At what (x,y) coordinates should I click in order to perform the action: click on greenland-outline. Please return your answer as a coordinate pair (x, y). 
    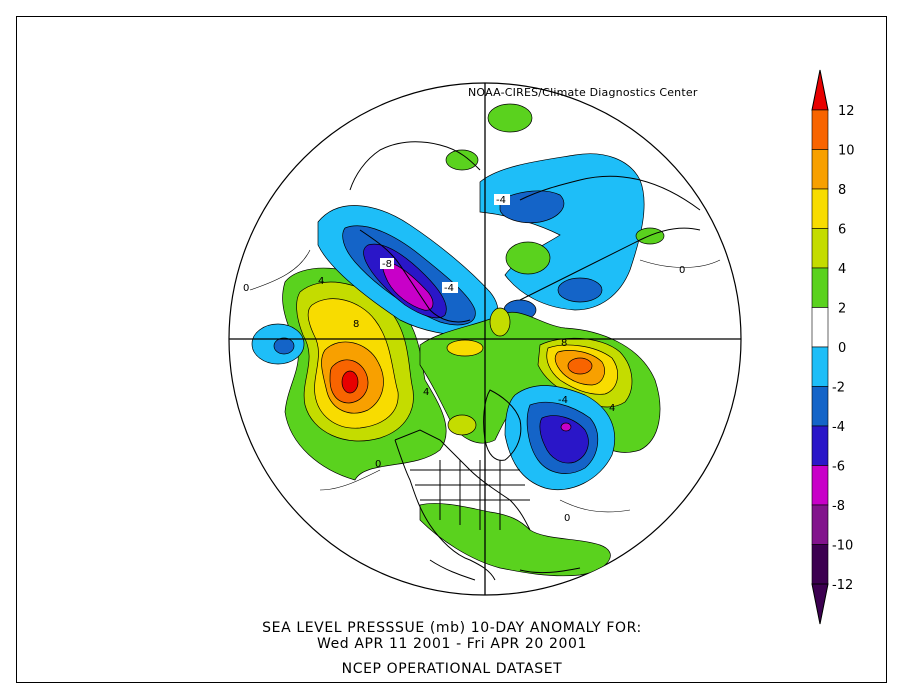
    Looking at the image, I should click on (502, 425).